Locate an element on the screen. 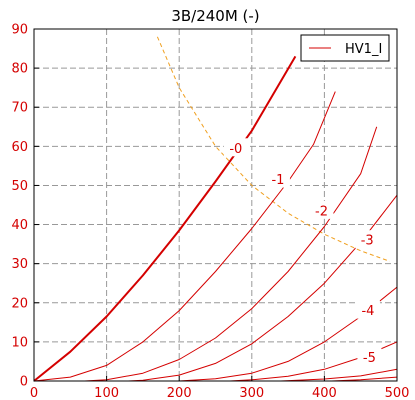 The width and height of the screenshot is (415, 400). series-line is located at coordinates (339, 375).